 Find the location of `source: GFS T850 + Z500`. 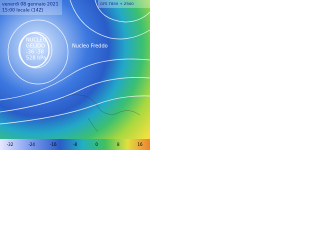

source: GFS T850 + Z500 is located at coordinates (117, 3).